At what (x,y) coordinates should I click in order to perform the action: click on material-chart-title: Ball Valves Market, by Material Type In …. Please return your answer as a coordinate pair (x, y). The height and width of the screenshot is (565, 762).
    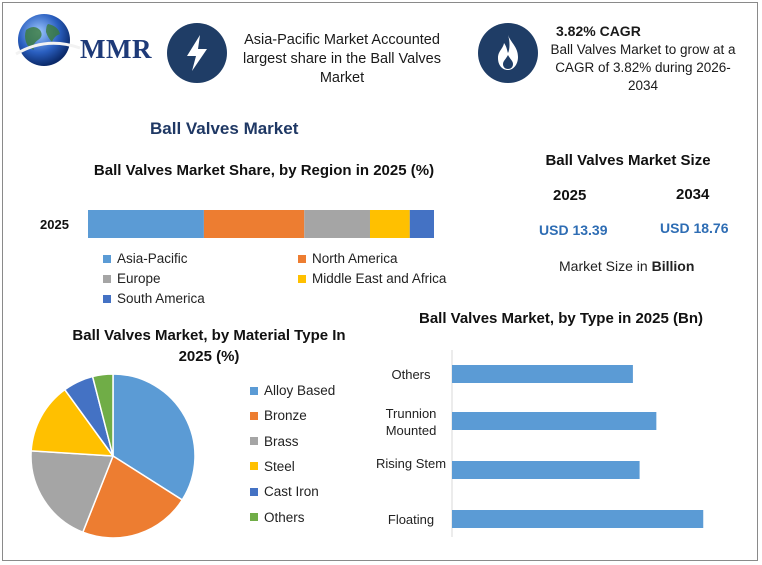
    Looking at the image, I should click on (209, 346).